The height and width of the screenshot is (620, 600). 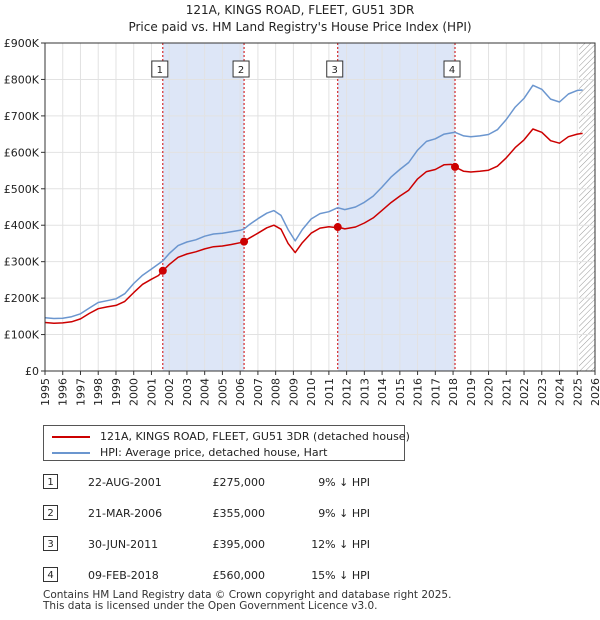 I want to click on x-tick-label: 2011, so click(x=329, y=392).